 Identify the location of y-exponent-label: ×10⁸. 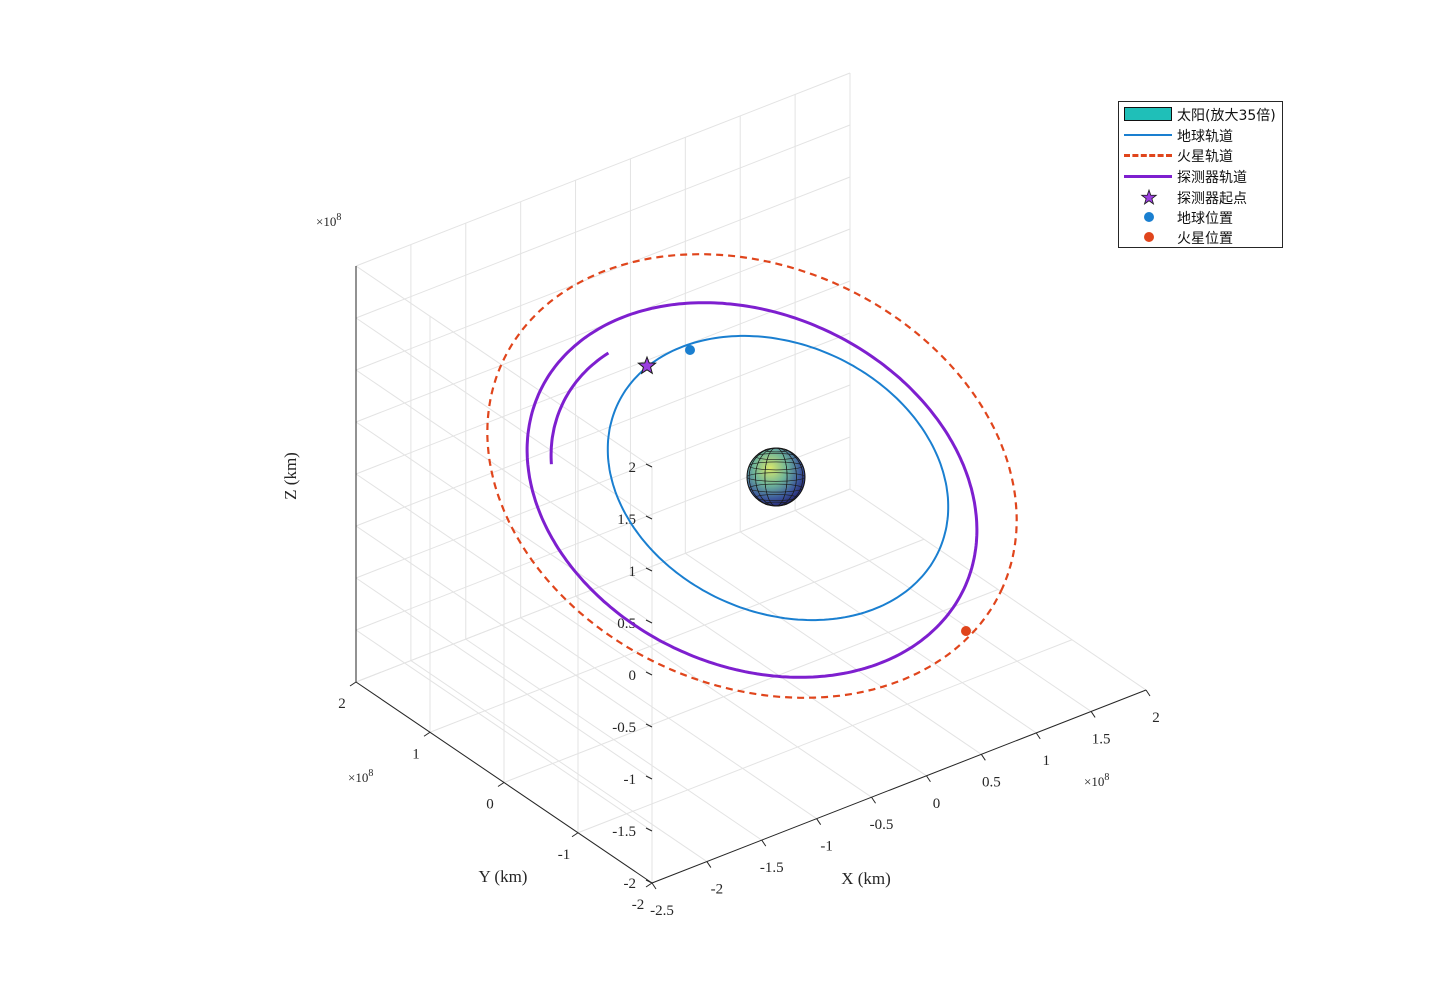
(360, 776).